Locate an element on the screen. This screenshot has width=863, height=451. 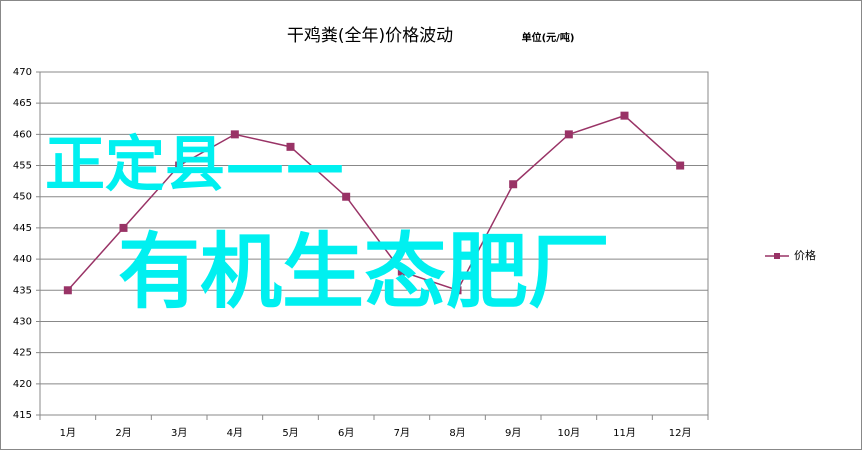
legend-label: 价格 is located at coordinates (805, 255).